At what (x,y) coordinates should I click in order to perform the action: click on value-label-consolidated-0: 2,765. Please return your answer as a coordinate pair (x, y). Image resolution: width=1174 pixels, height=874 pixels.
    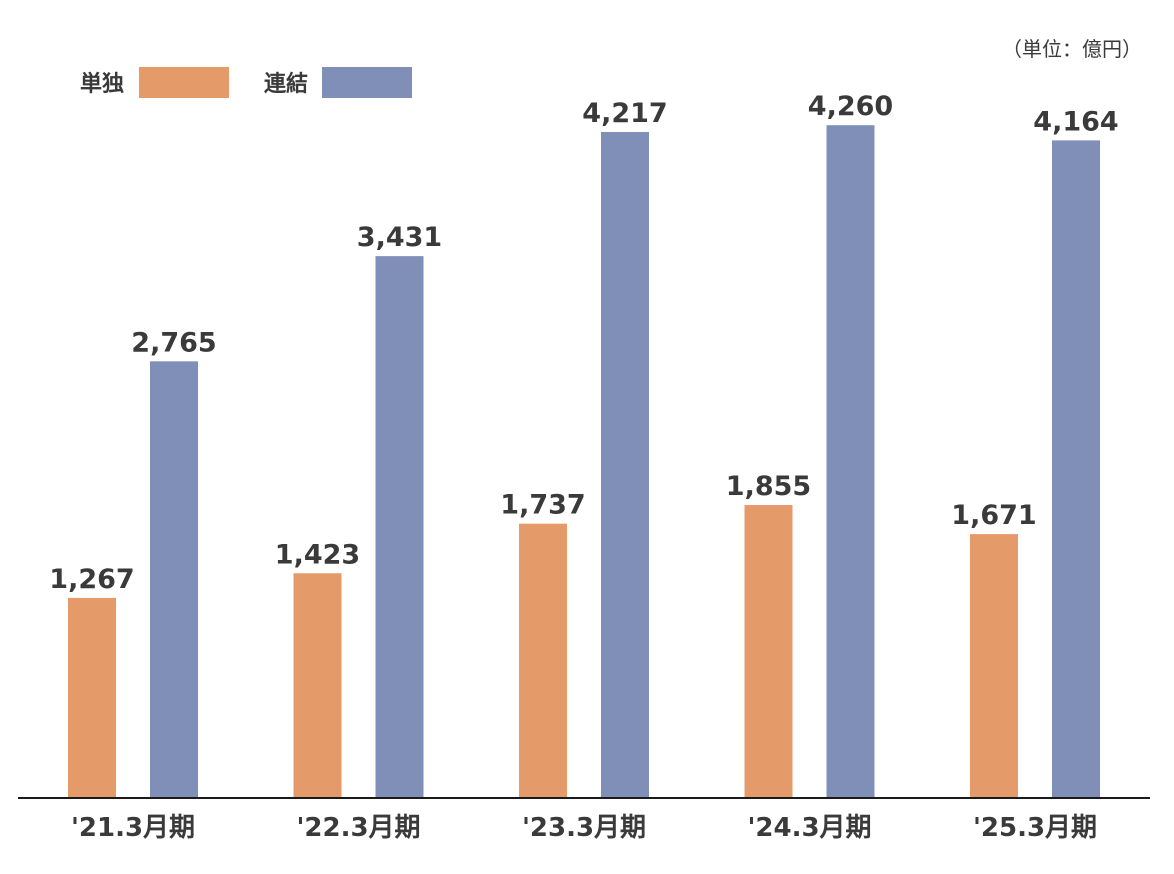
    Looking at the image, I should click on (173, 342).